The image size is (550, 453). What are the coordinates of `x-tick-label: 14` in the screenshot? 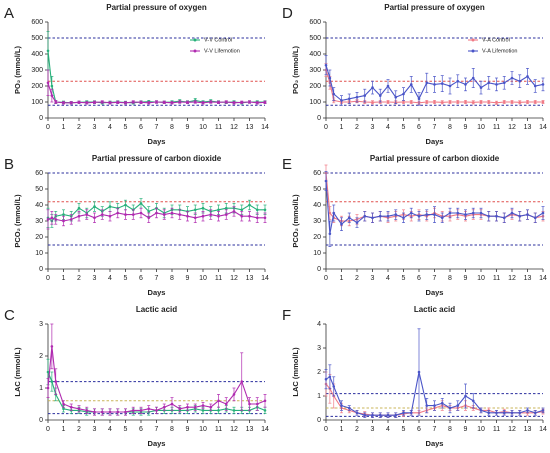 It's located at (265, 429).